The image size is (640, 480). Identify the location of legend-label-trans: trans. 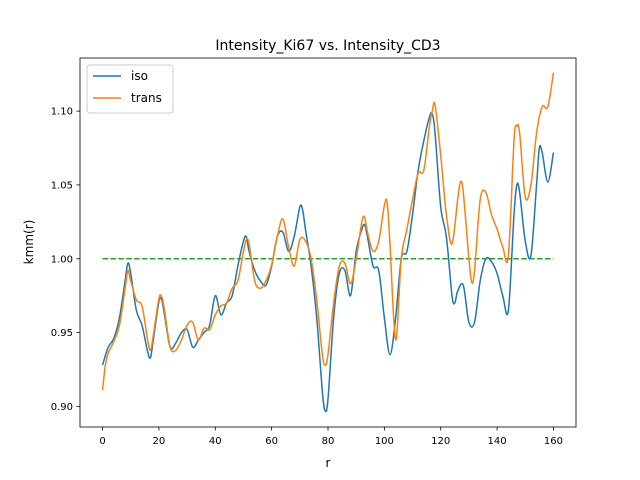
(146, 98).